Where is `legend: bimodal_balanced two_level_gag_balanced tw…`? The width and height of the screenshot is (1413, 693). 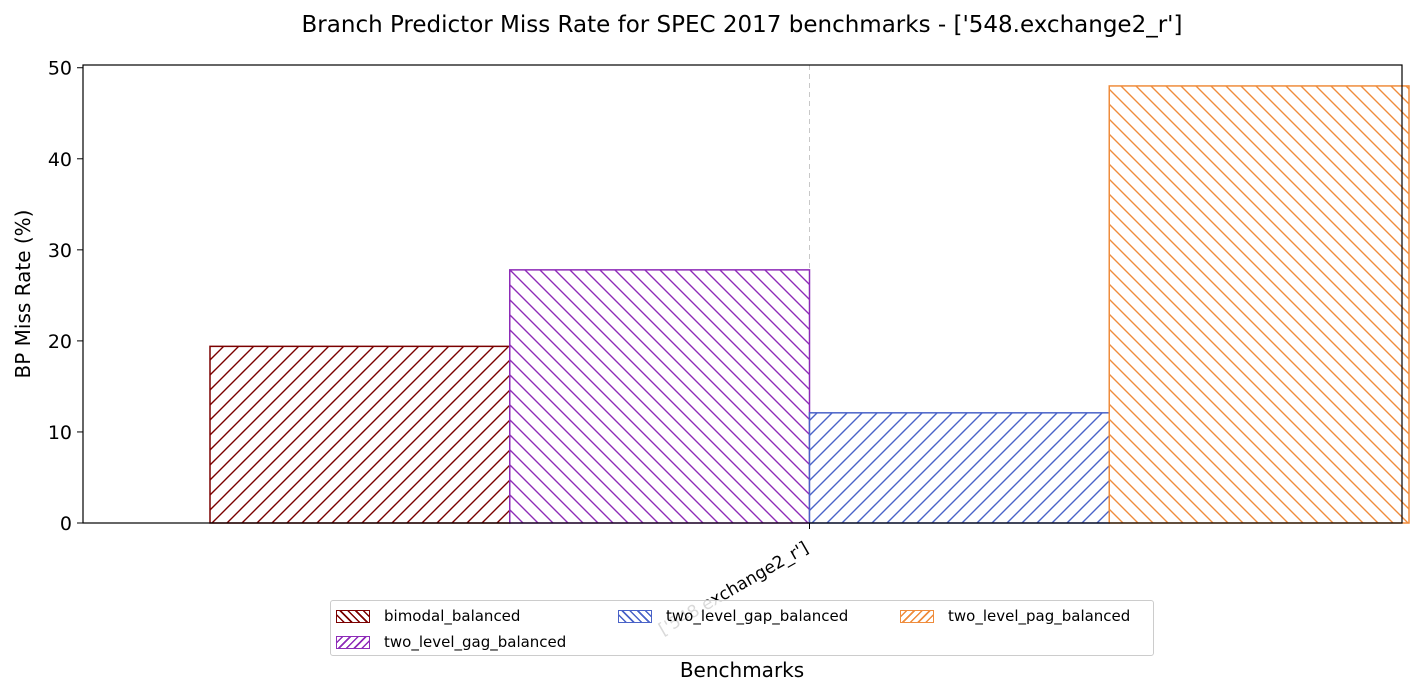 legend: bimodal_balanced two_level_gag_balanced tw… is located at coordinates (742, 628).